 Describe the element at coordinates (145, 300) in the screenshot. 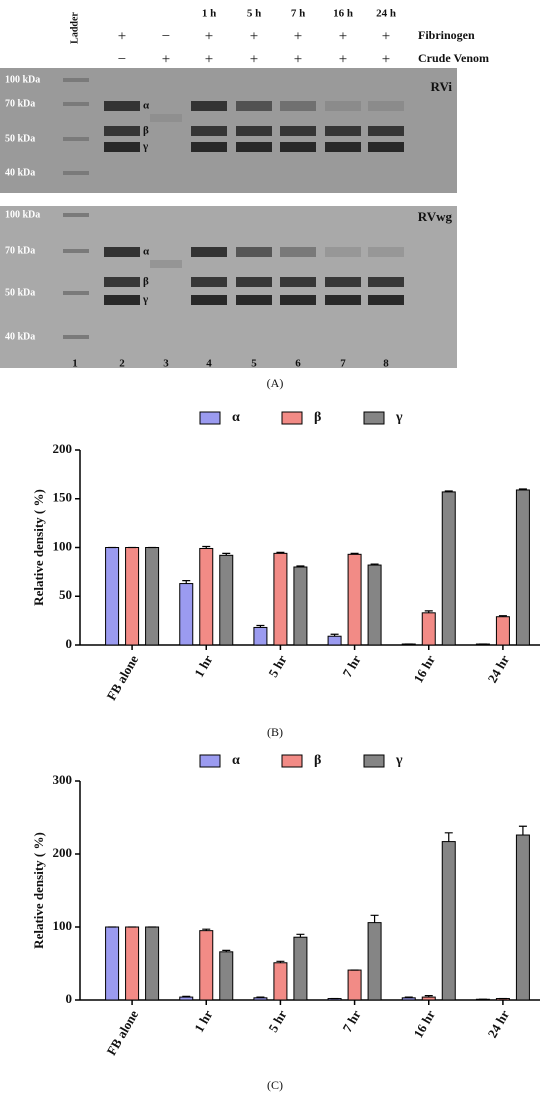

I see `chain-label: γ` at that location.